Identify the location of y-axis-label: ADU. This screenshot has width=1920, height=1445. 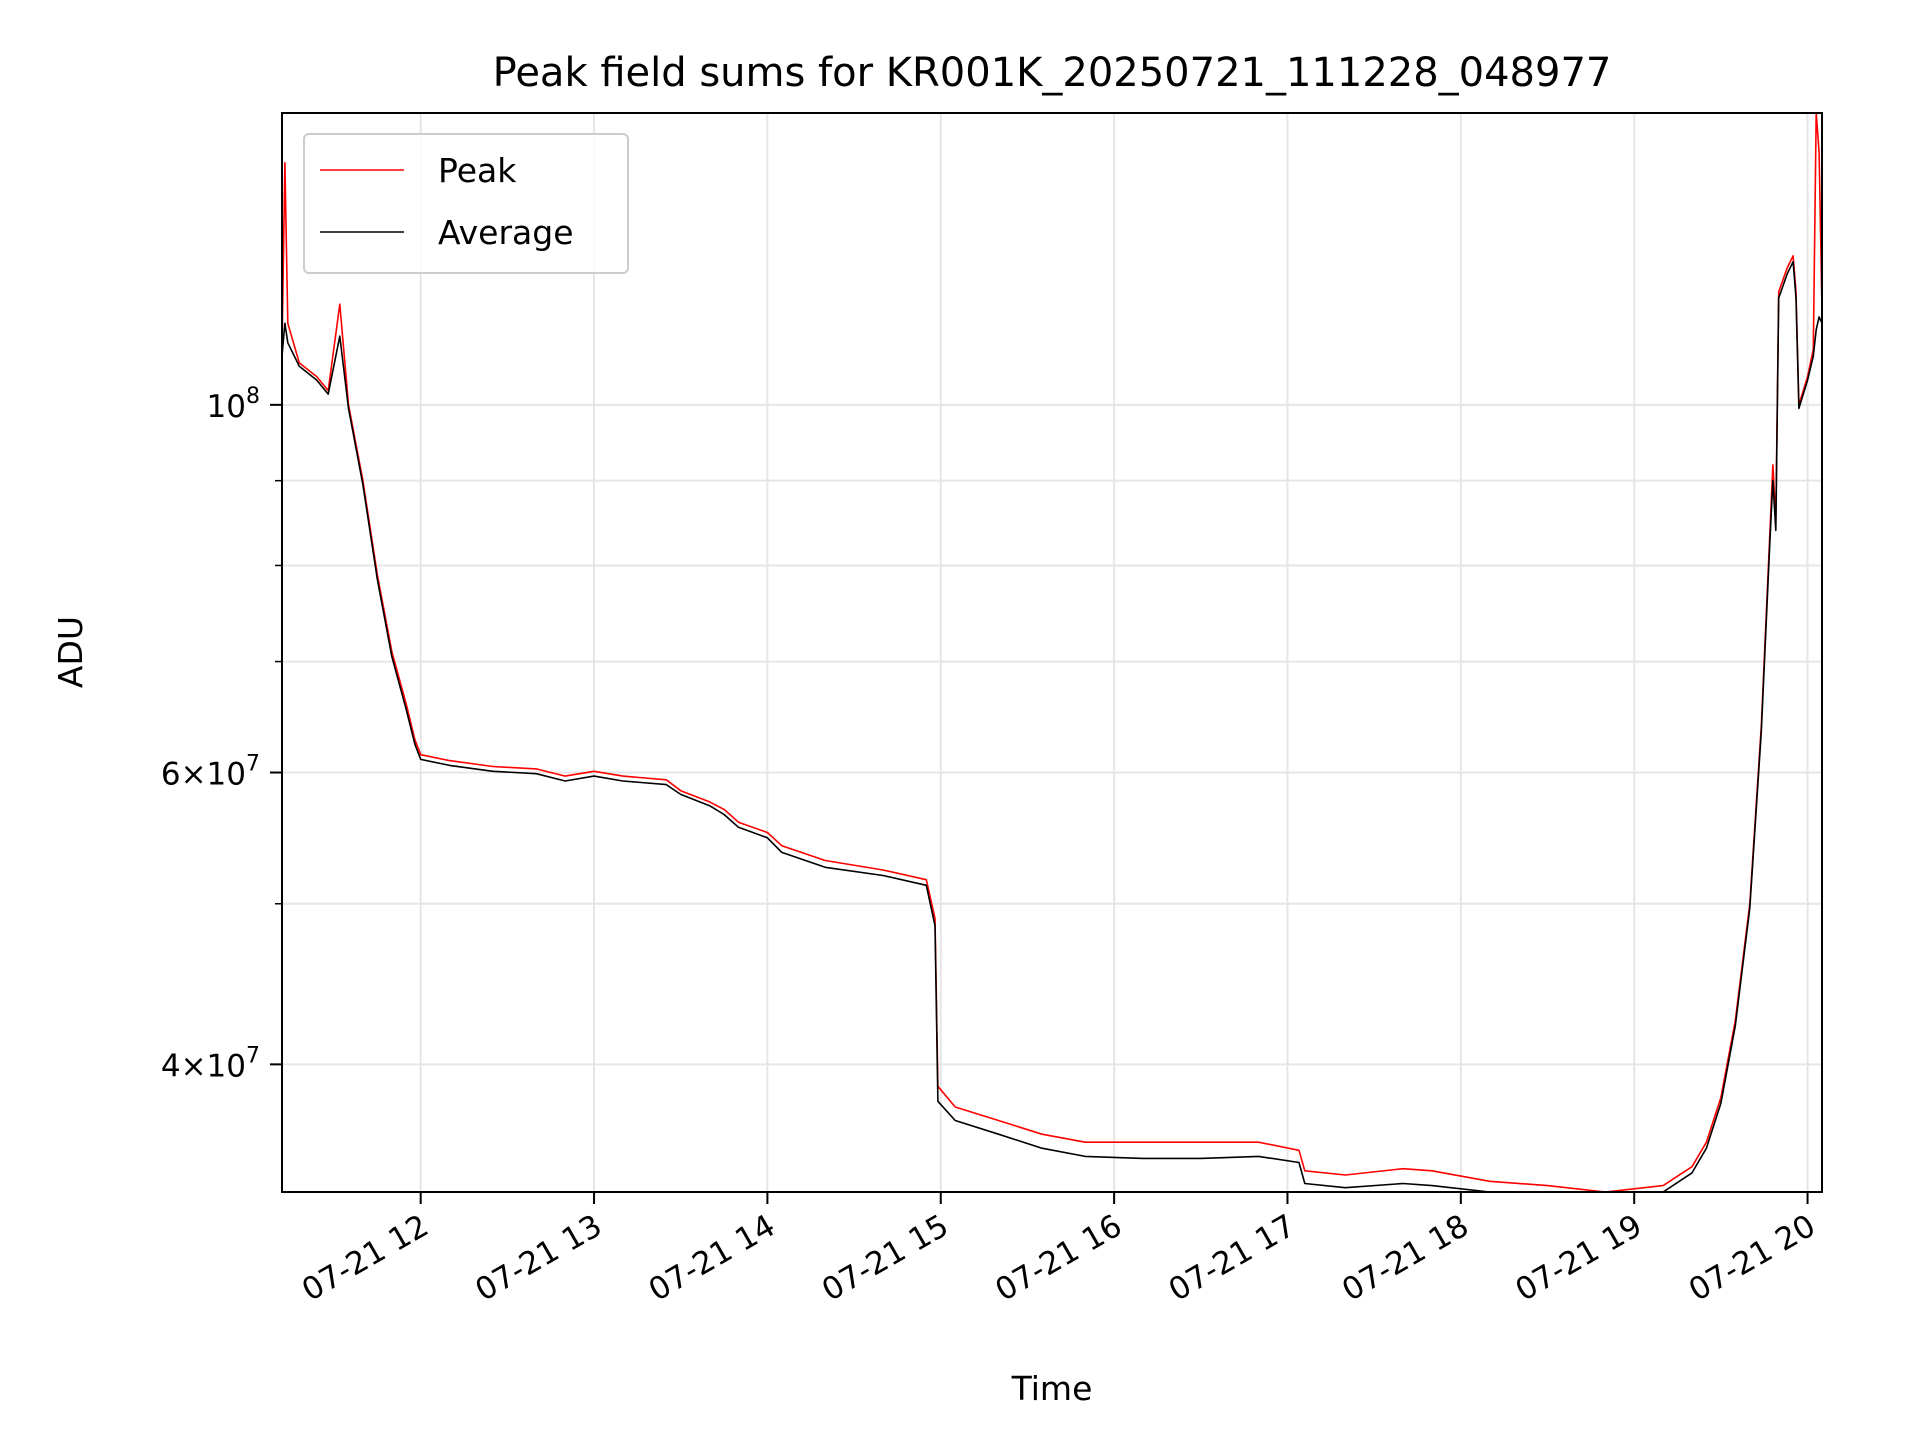
(70, 652).